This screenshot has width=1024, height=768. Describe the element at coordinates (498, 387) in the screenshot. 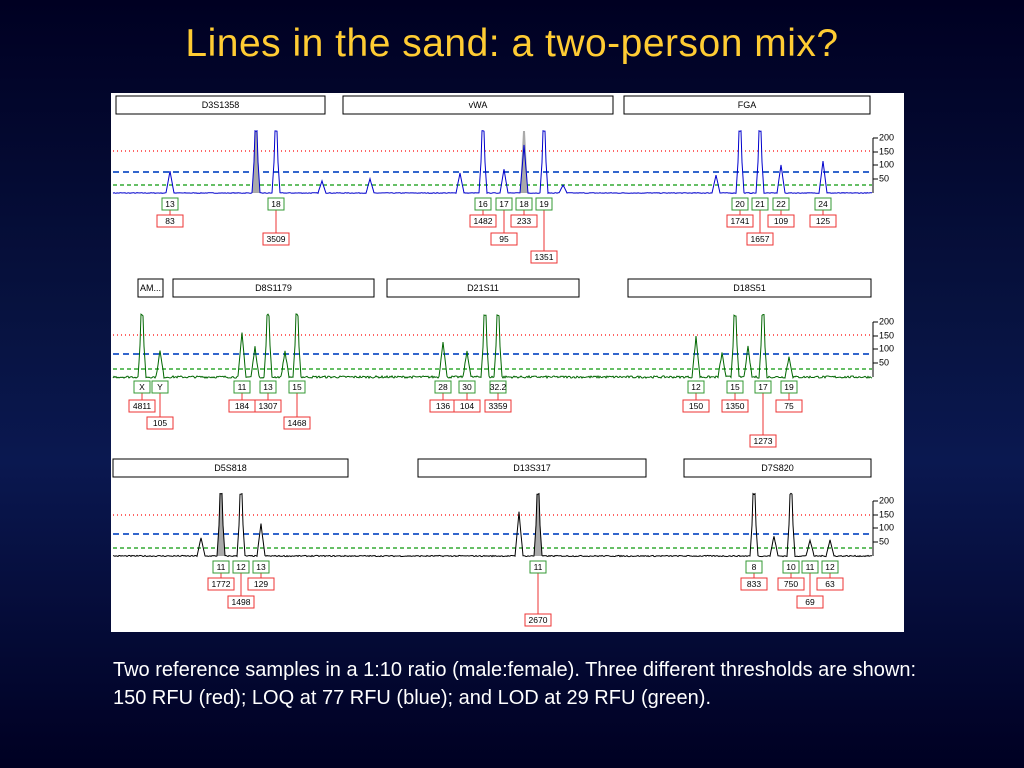

I see `allele-label: 32.2` at that location.